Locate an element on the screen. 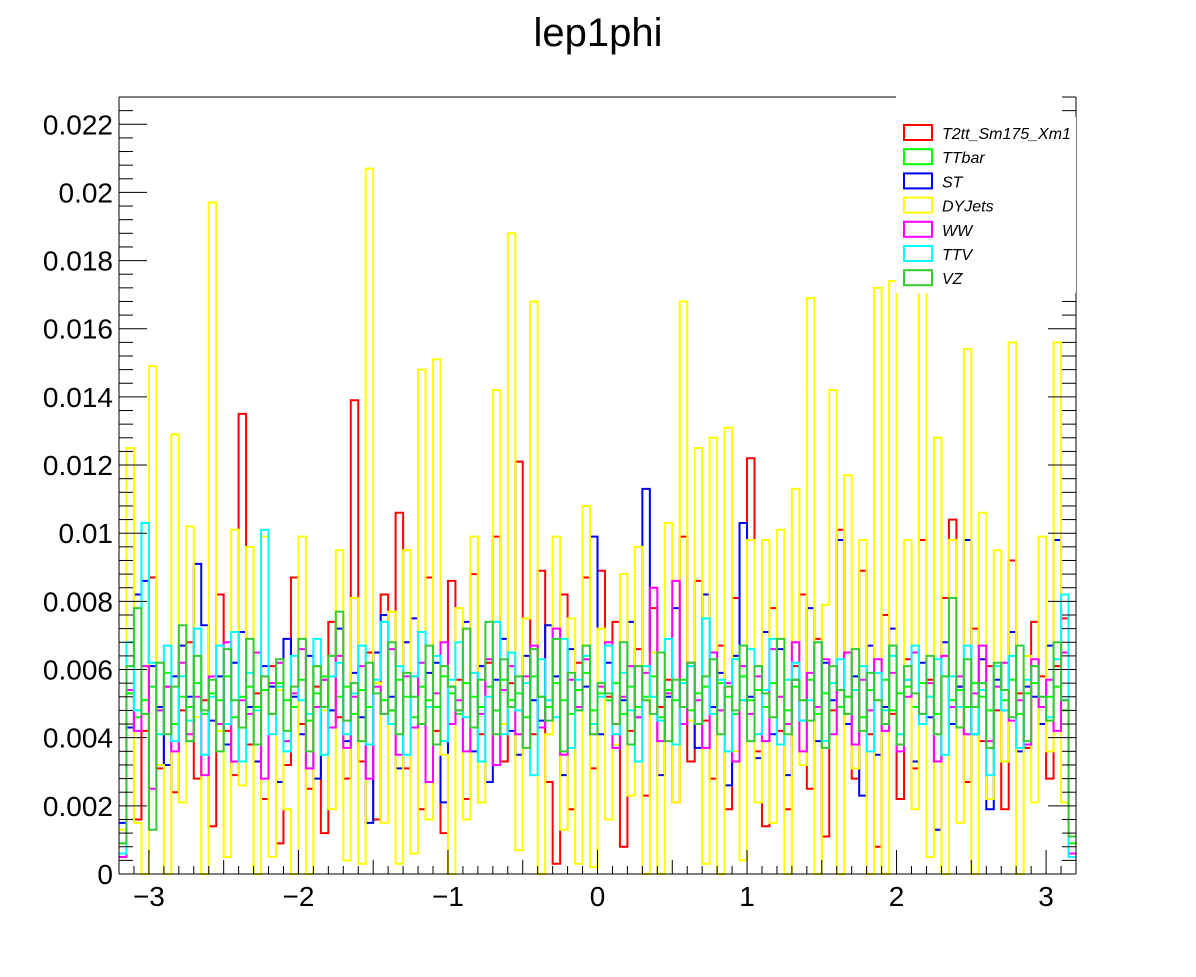 Image resolution: width=1196 pixels, height=977 pixels. x-tick-label: −1 is located at coordinates (448, 896).